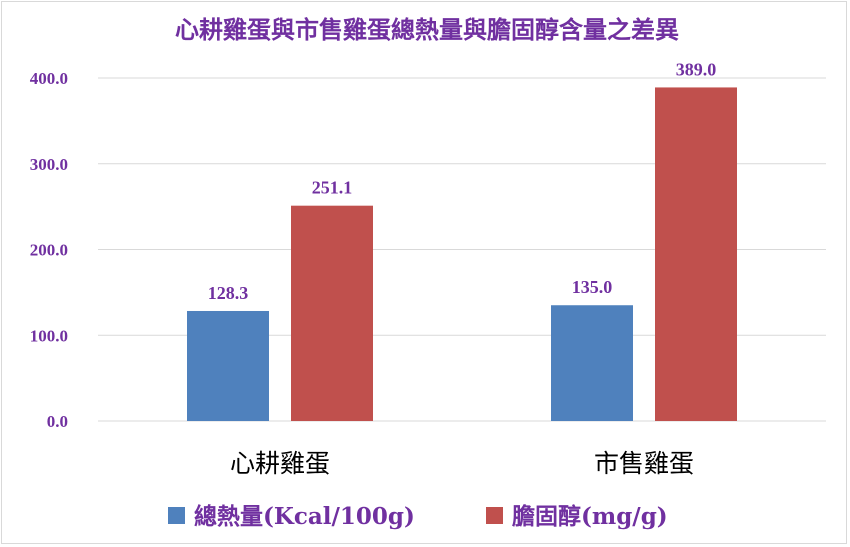 The width and height of the screenshot is (850, 547). What do you see at coordinates (332, 188) in the screenshot?
I see `data-label: 251.1` at bounding box center [332, 188].